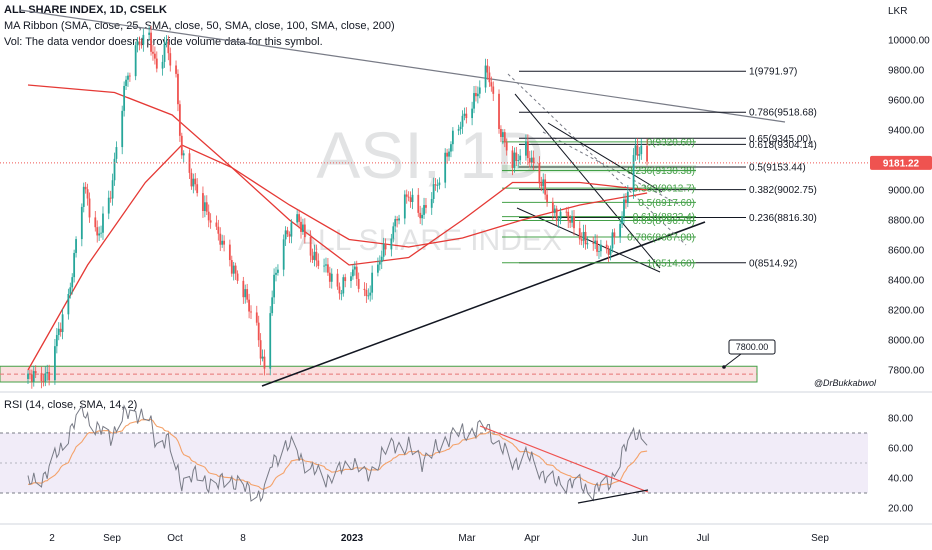 This screenshot has width=932, height=550. What do you see at coordinates (599, 168) in the screenshot?
I see `fib-golden-zone` at bounding box center [599, 168].